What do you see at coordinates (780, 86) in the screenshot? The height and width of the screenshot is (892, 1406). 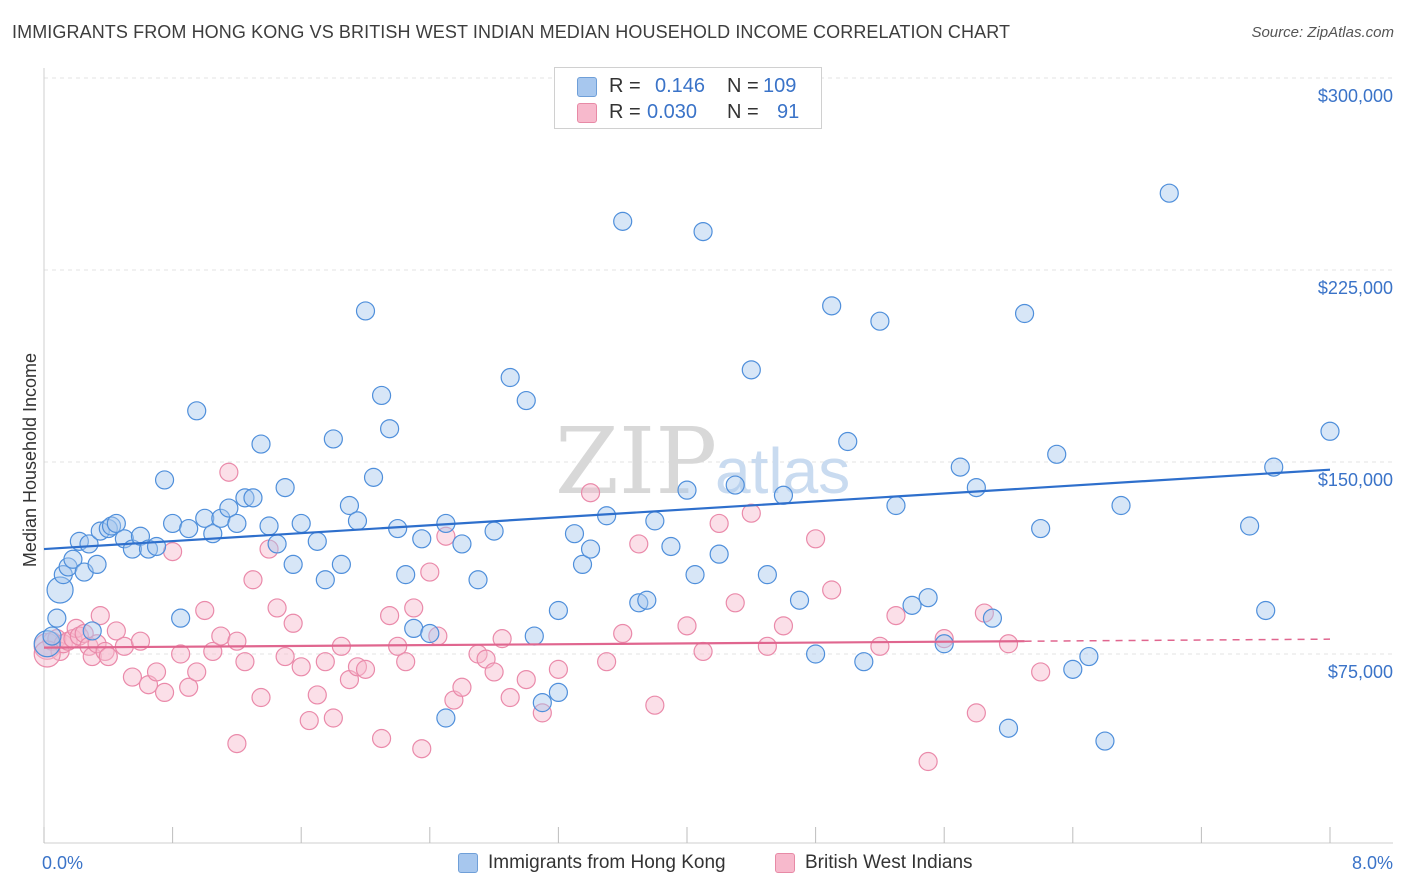 I see `legend-n-value: 109` at bounding box center [780, 86].